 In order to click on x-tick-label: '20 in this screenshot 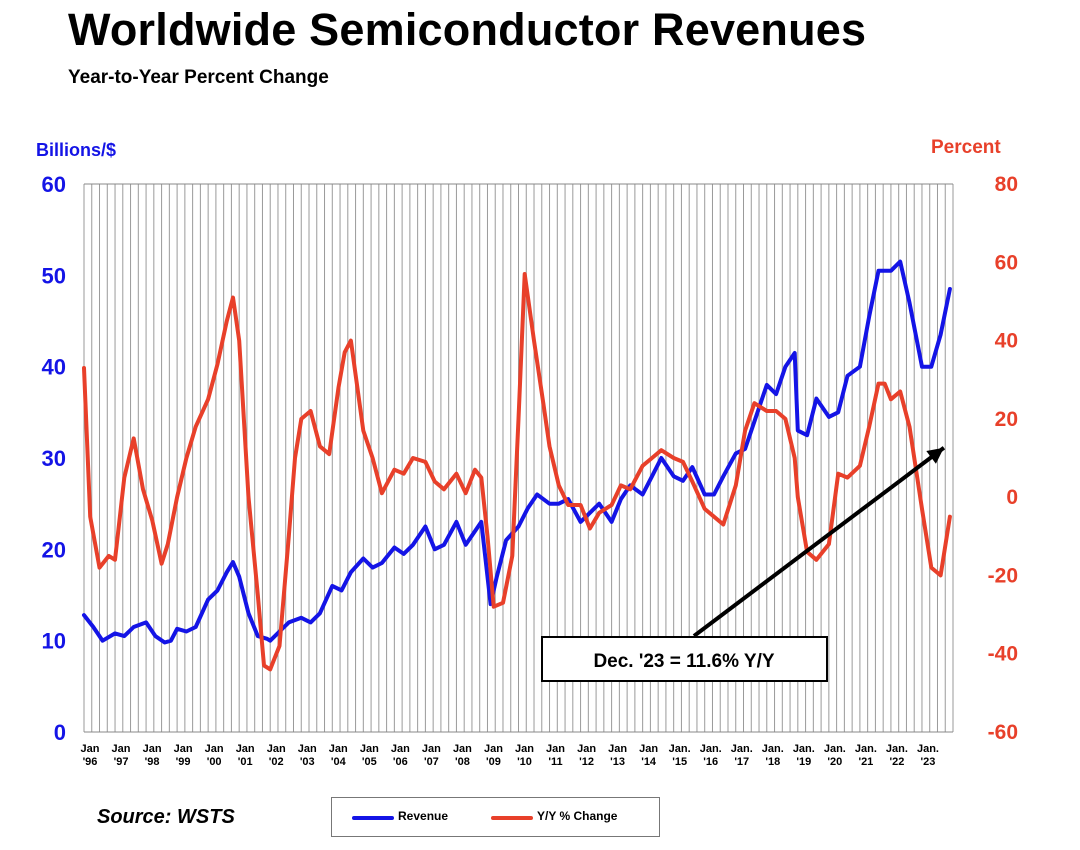, I will do `click(834, 762)`.